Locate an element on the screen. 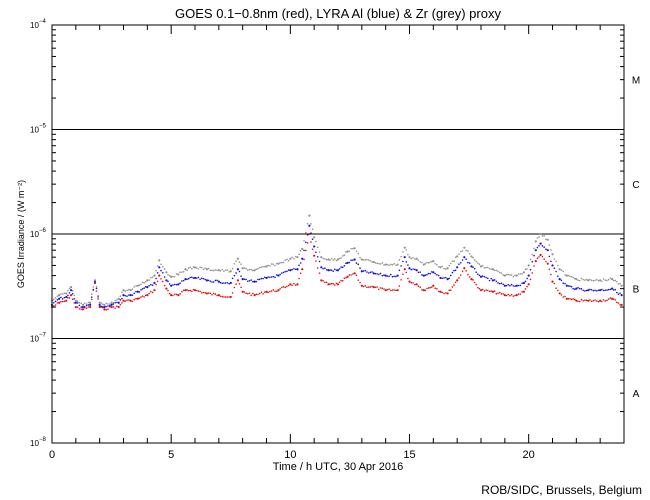  y-tick-label: 10 −6 is located at coordinates (38, 233).